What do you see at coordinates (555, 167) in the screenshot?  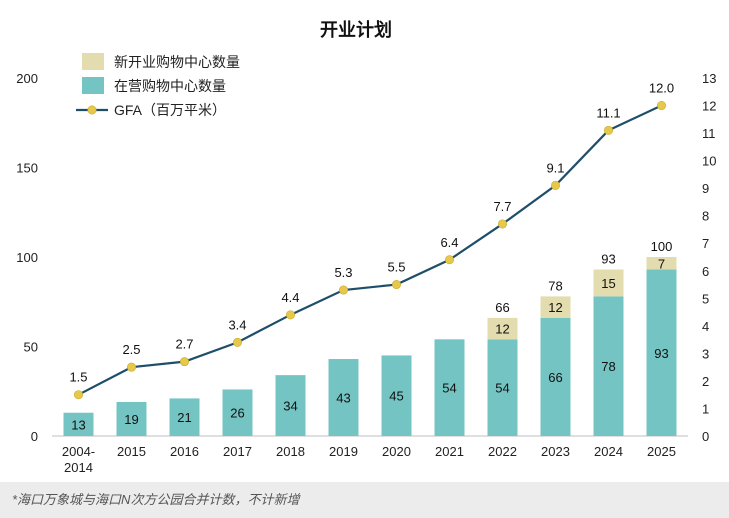 I see `gfa-label-9: 9.1` at bounding box center [555, 167].